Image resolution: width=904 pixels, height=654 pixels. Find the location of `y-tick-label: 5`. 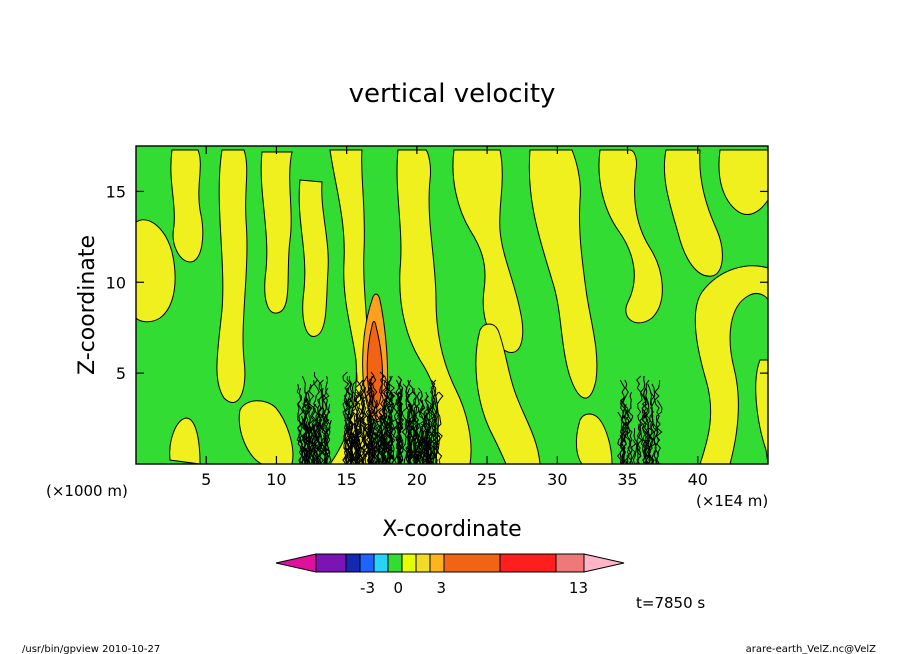

y-tick-label: 5 is located at coordinates (121, 373).